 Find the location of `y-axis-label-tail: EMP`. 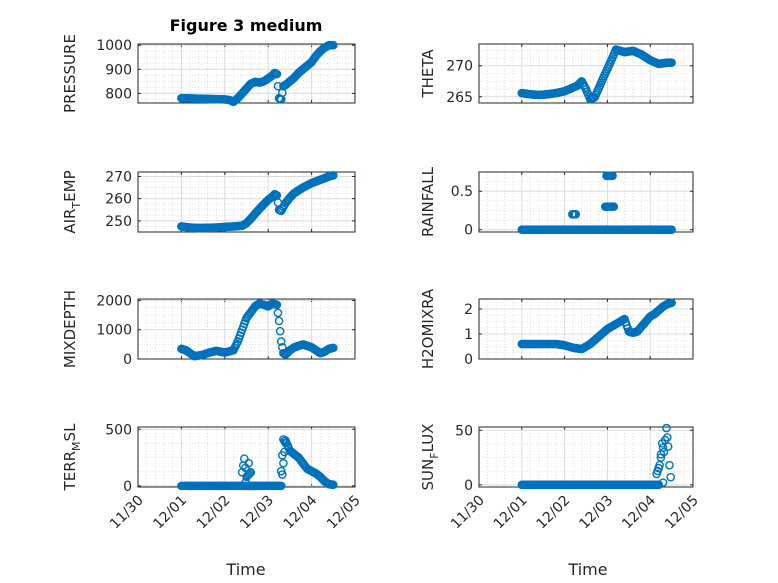

y-axis-label-tail: EMP is located at coordinates (70, 185).